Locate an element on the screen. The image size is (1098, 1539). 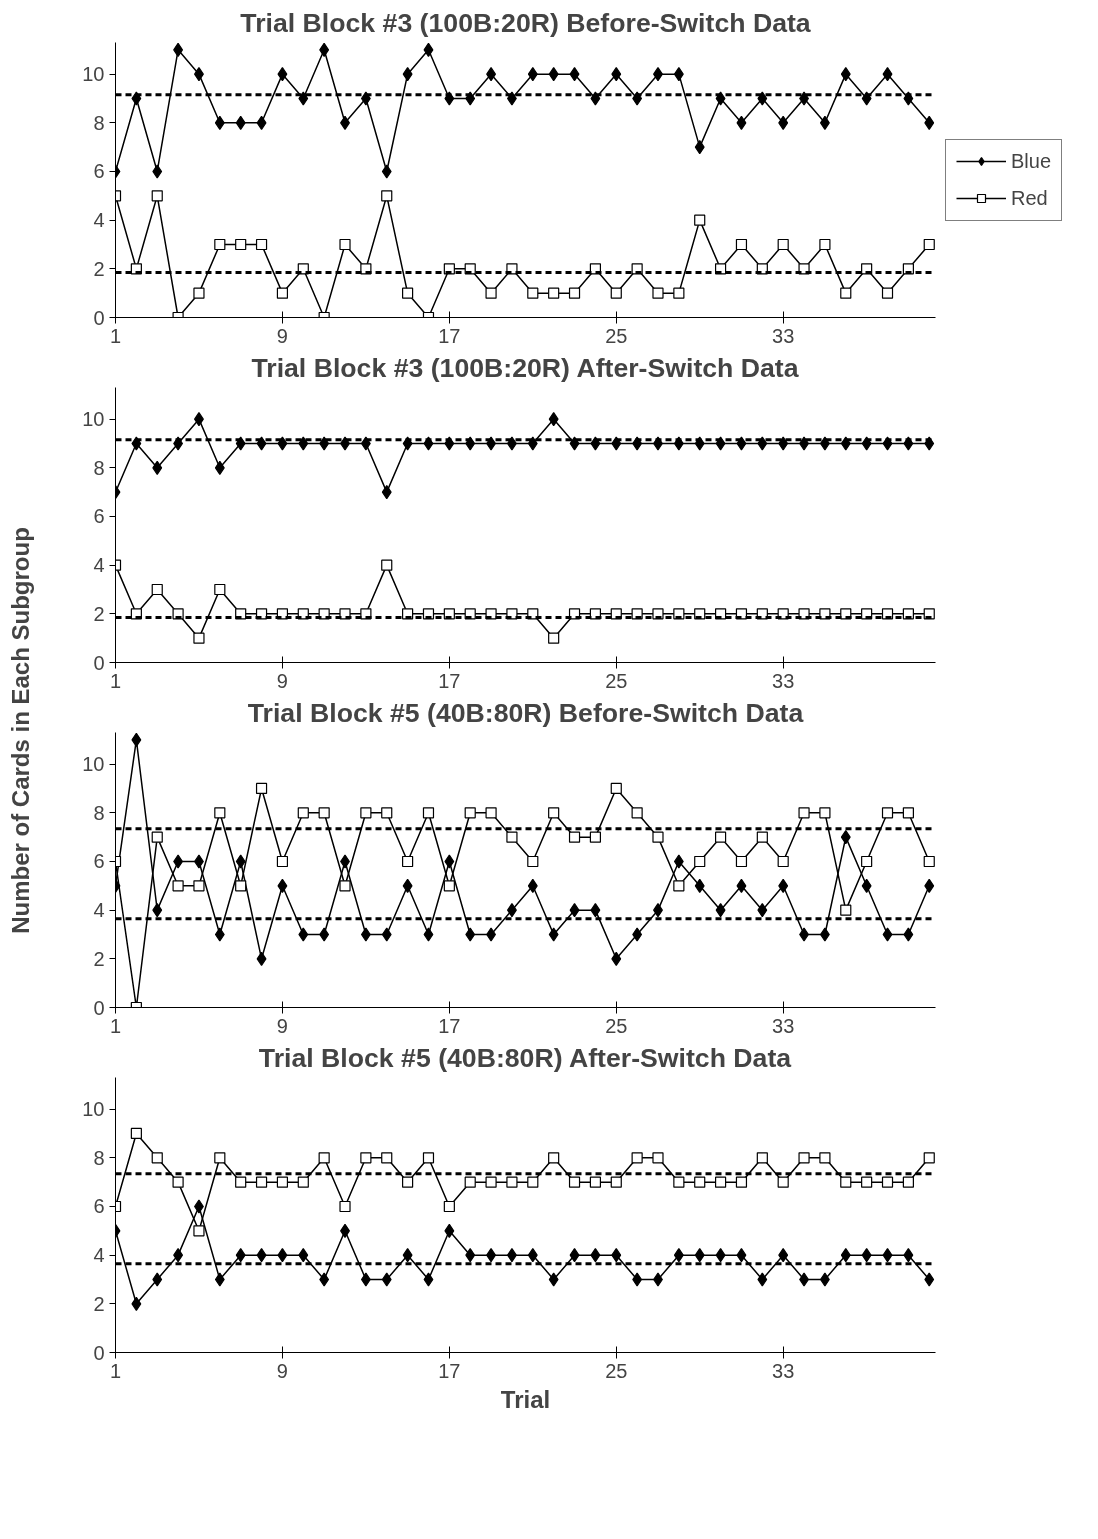
x-tick-label: 9 is located at coordinates (282, 335).